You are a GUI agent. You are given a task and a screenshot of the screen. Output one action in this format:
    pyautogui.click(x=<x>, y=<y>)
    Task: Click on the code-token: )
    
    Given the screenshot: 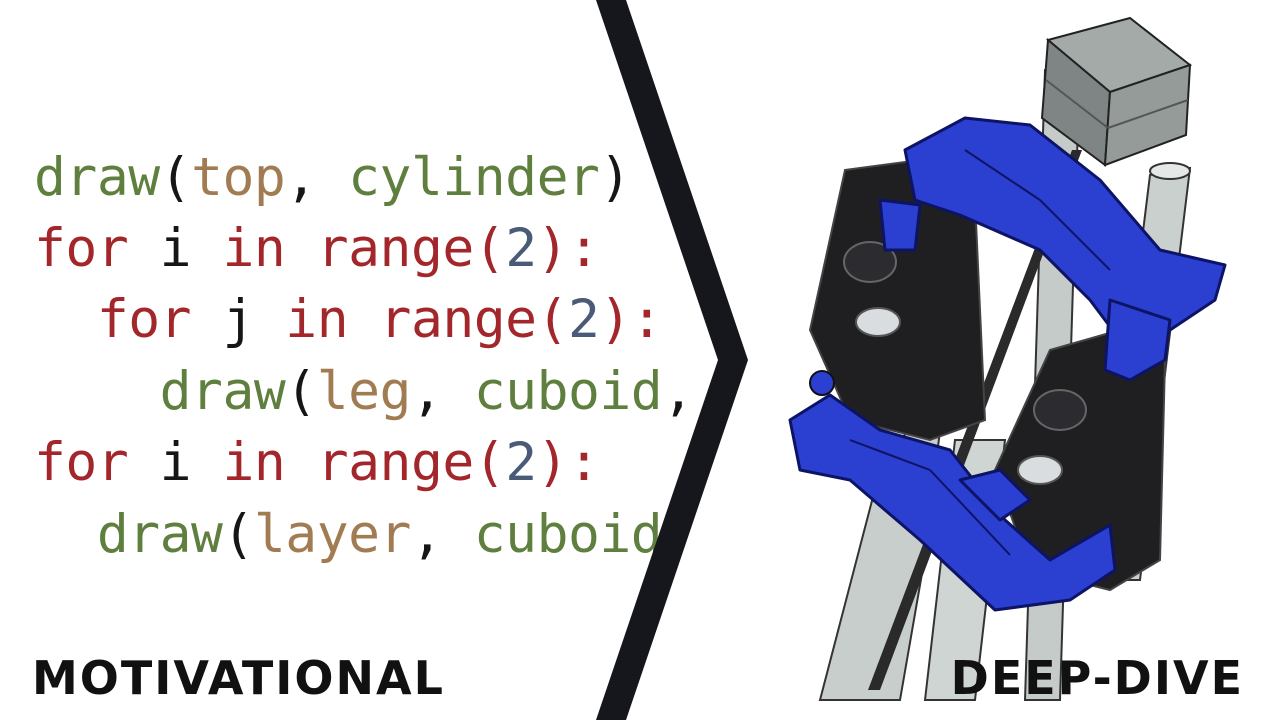 What is the action you would take?
    pyautogui.click(x=615, y=177)
    